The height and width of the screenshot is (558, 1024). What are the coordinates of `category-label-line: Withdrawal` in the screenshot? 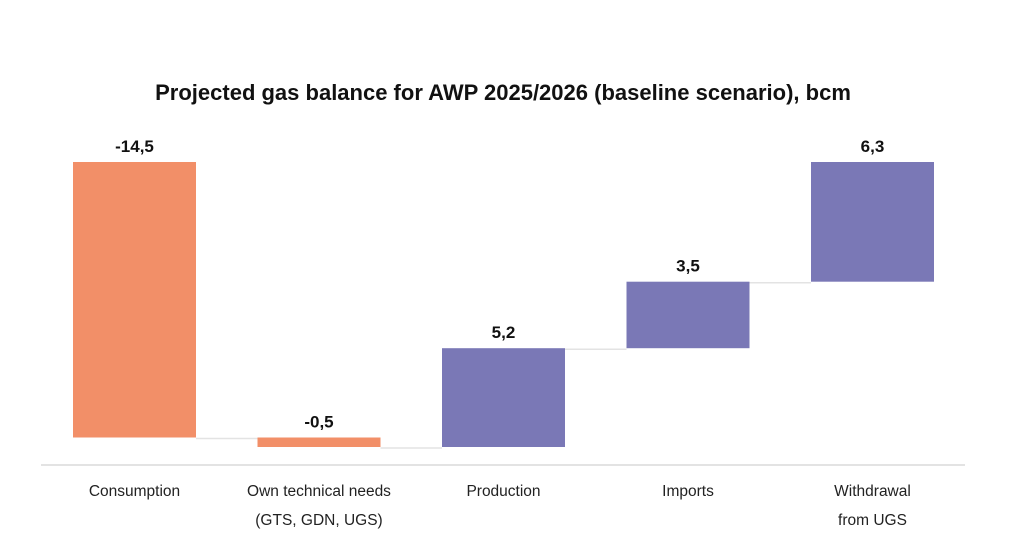 It's located at (872, 491).